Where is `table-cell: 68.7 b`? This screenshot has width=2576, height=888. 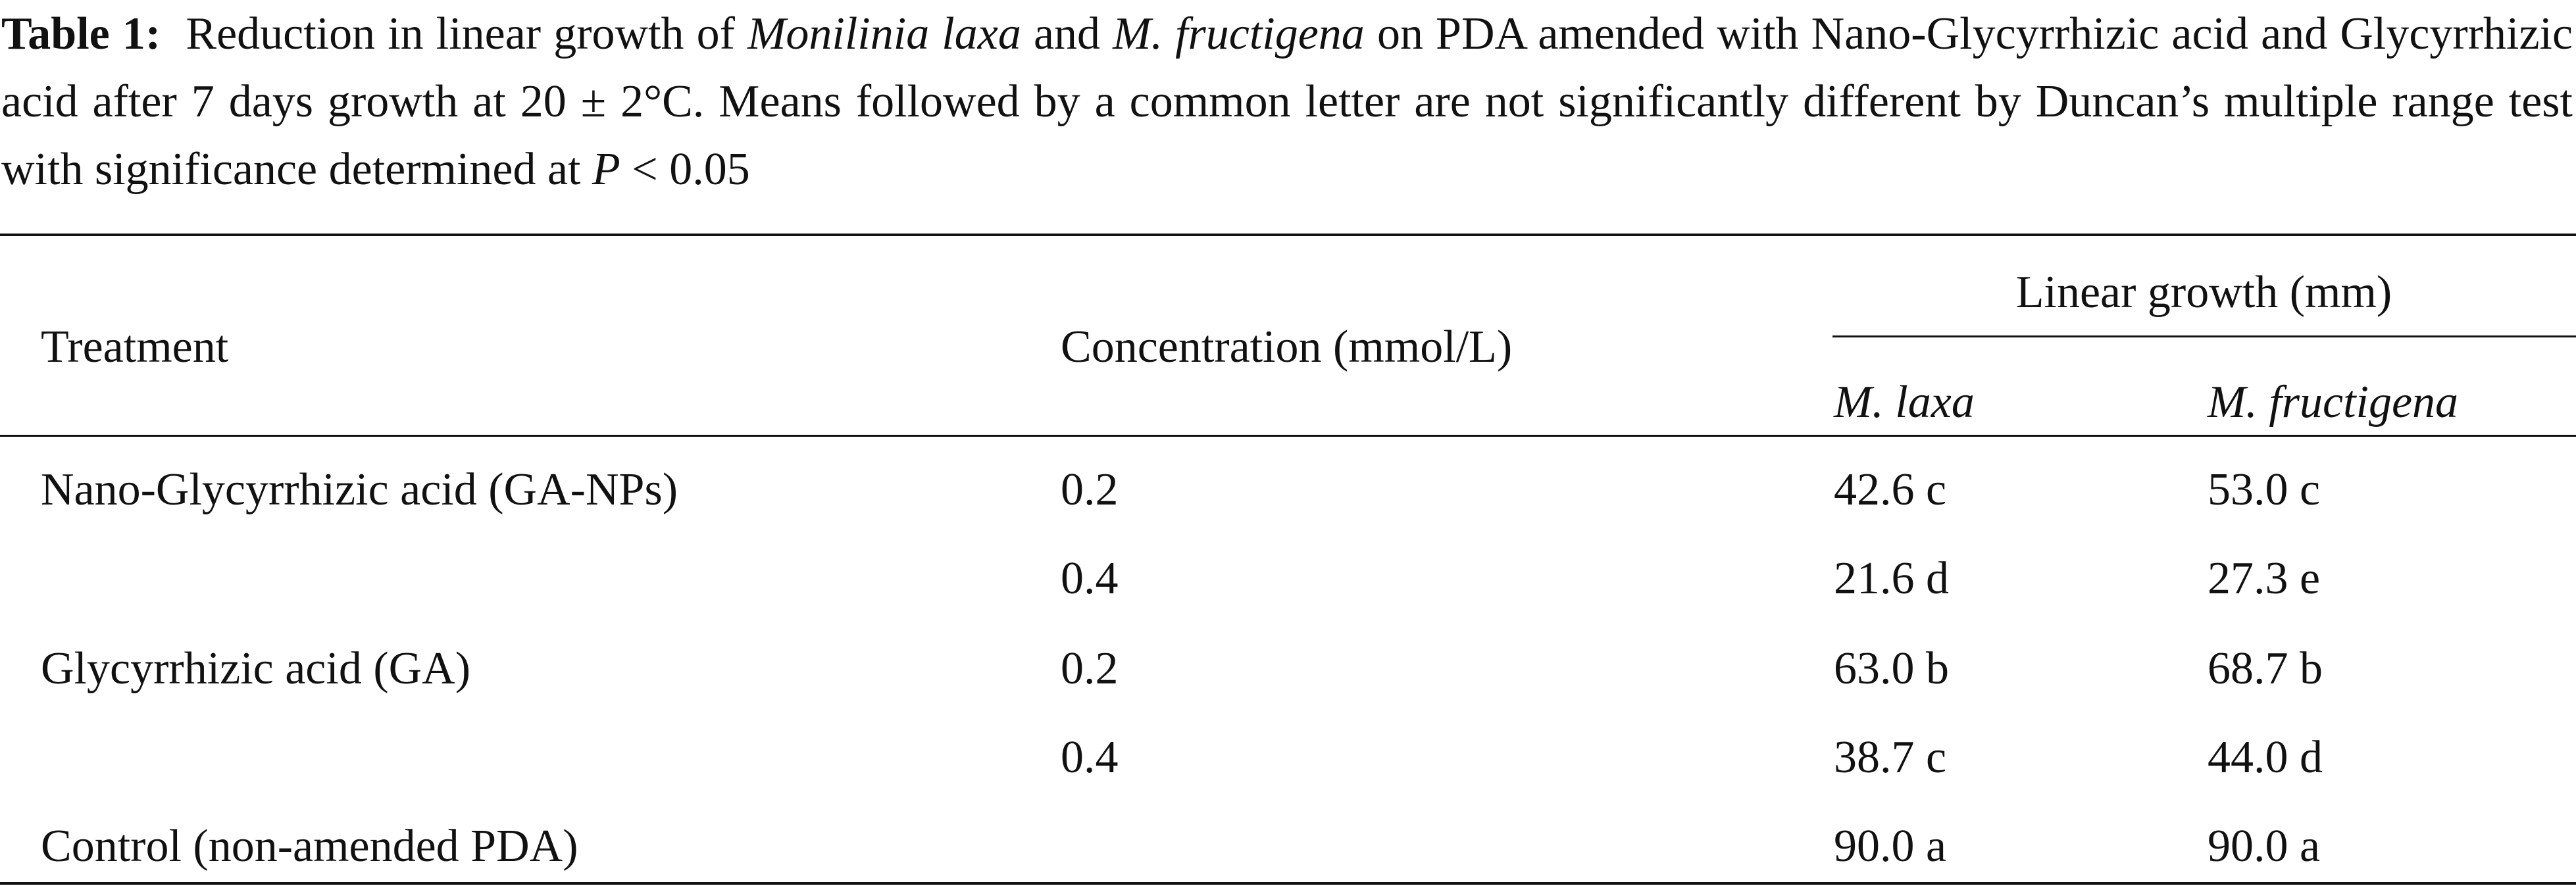
table-cell: 68.7 b is located at coordinates (2265, 668).